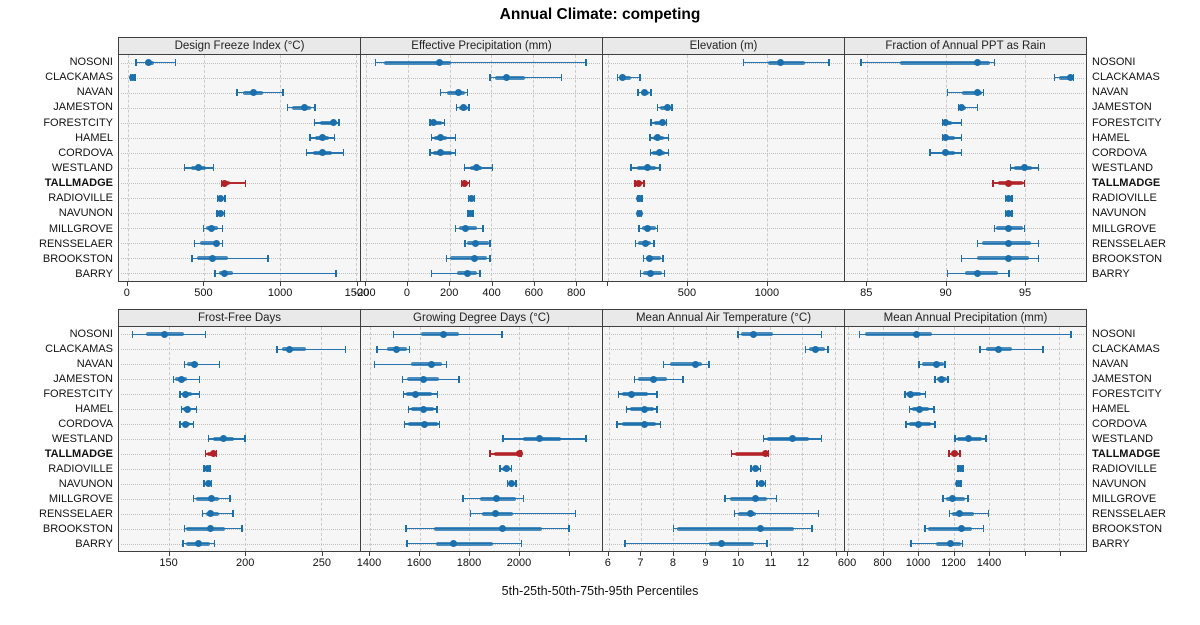 The height and width of the screenshot is (625, 1200). What do you see at coordinates (965, 168) in the screenshot?
I see `panel-plot` at bounding box center [965, 168].